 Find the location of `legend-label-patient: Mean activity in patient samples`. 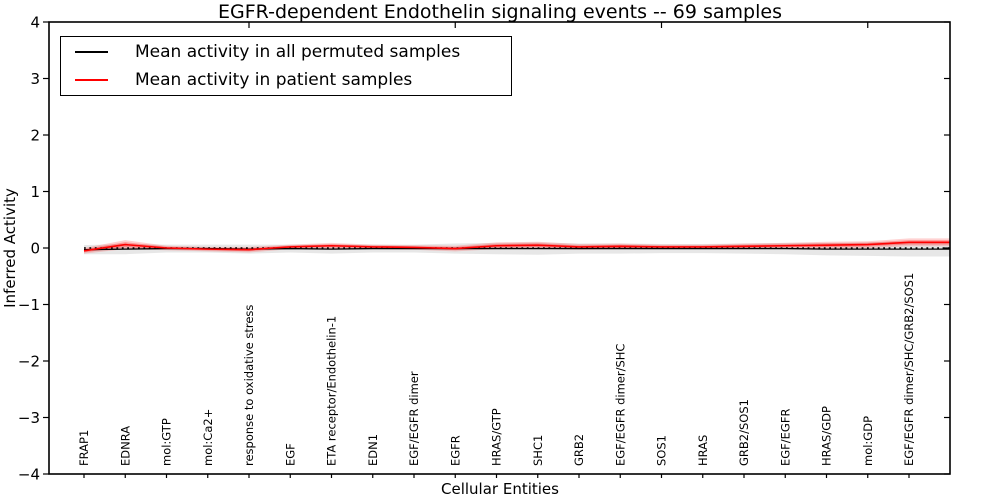

legend-label-patient: Mean activity in patient samples is located at coordinates (274, 80).